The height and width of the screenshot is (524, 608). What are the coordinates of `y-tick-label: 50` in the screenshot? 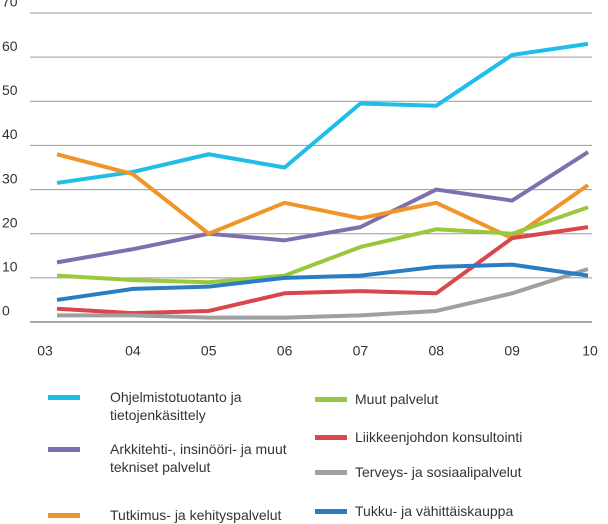 It's located at (10, 90).